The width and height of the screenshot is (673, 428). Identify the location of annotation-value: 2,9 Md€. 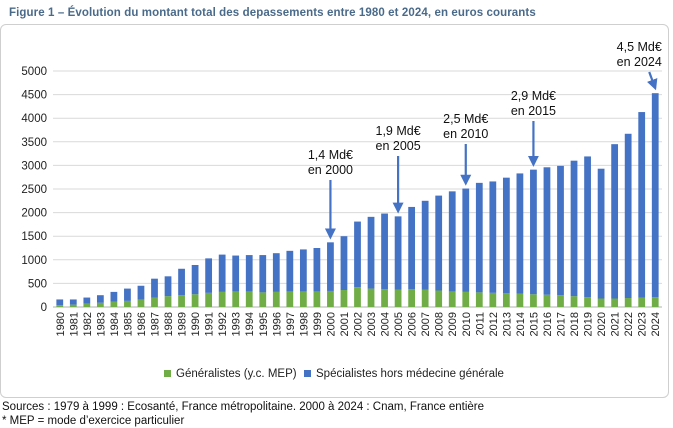
(533, 96).